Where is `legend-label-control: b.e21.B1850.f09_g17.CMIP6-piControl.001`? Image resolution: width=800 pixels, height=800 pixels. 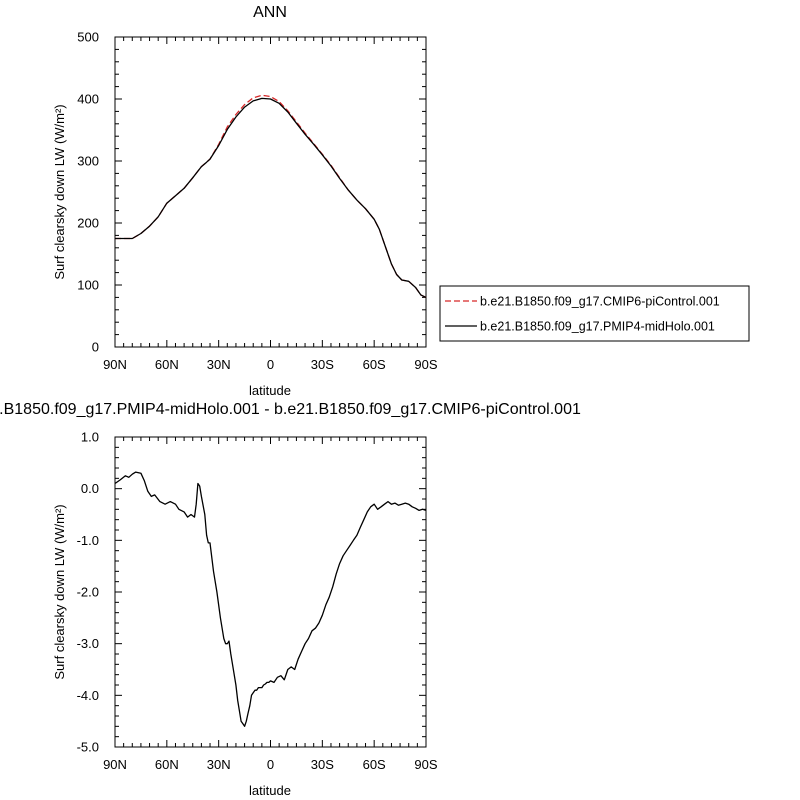 legend-label-control: b.e21.B1850.f09_g17.CMIP6-piControl.001 is located at coordinates (600, 302).